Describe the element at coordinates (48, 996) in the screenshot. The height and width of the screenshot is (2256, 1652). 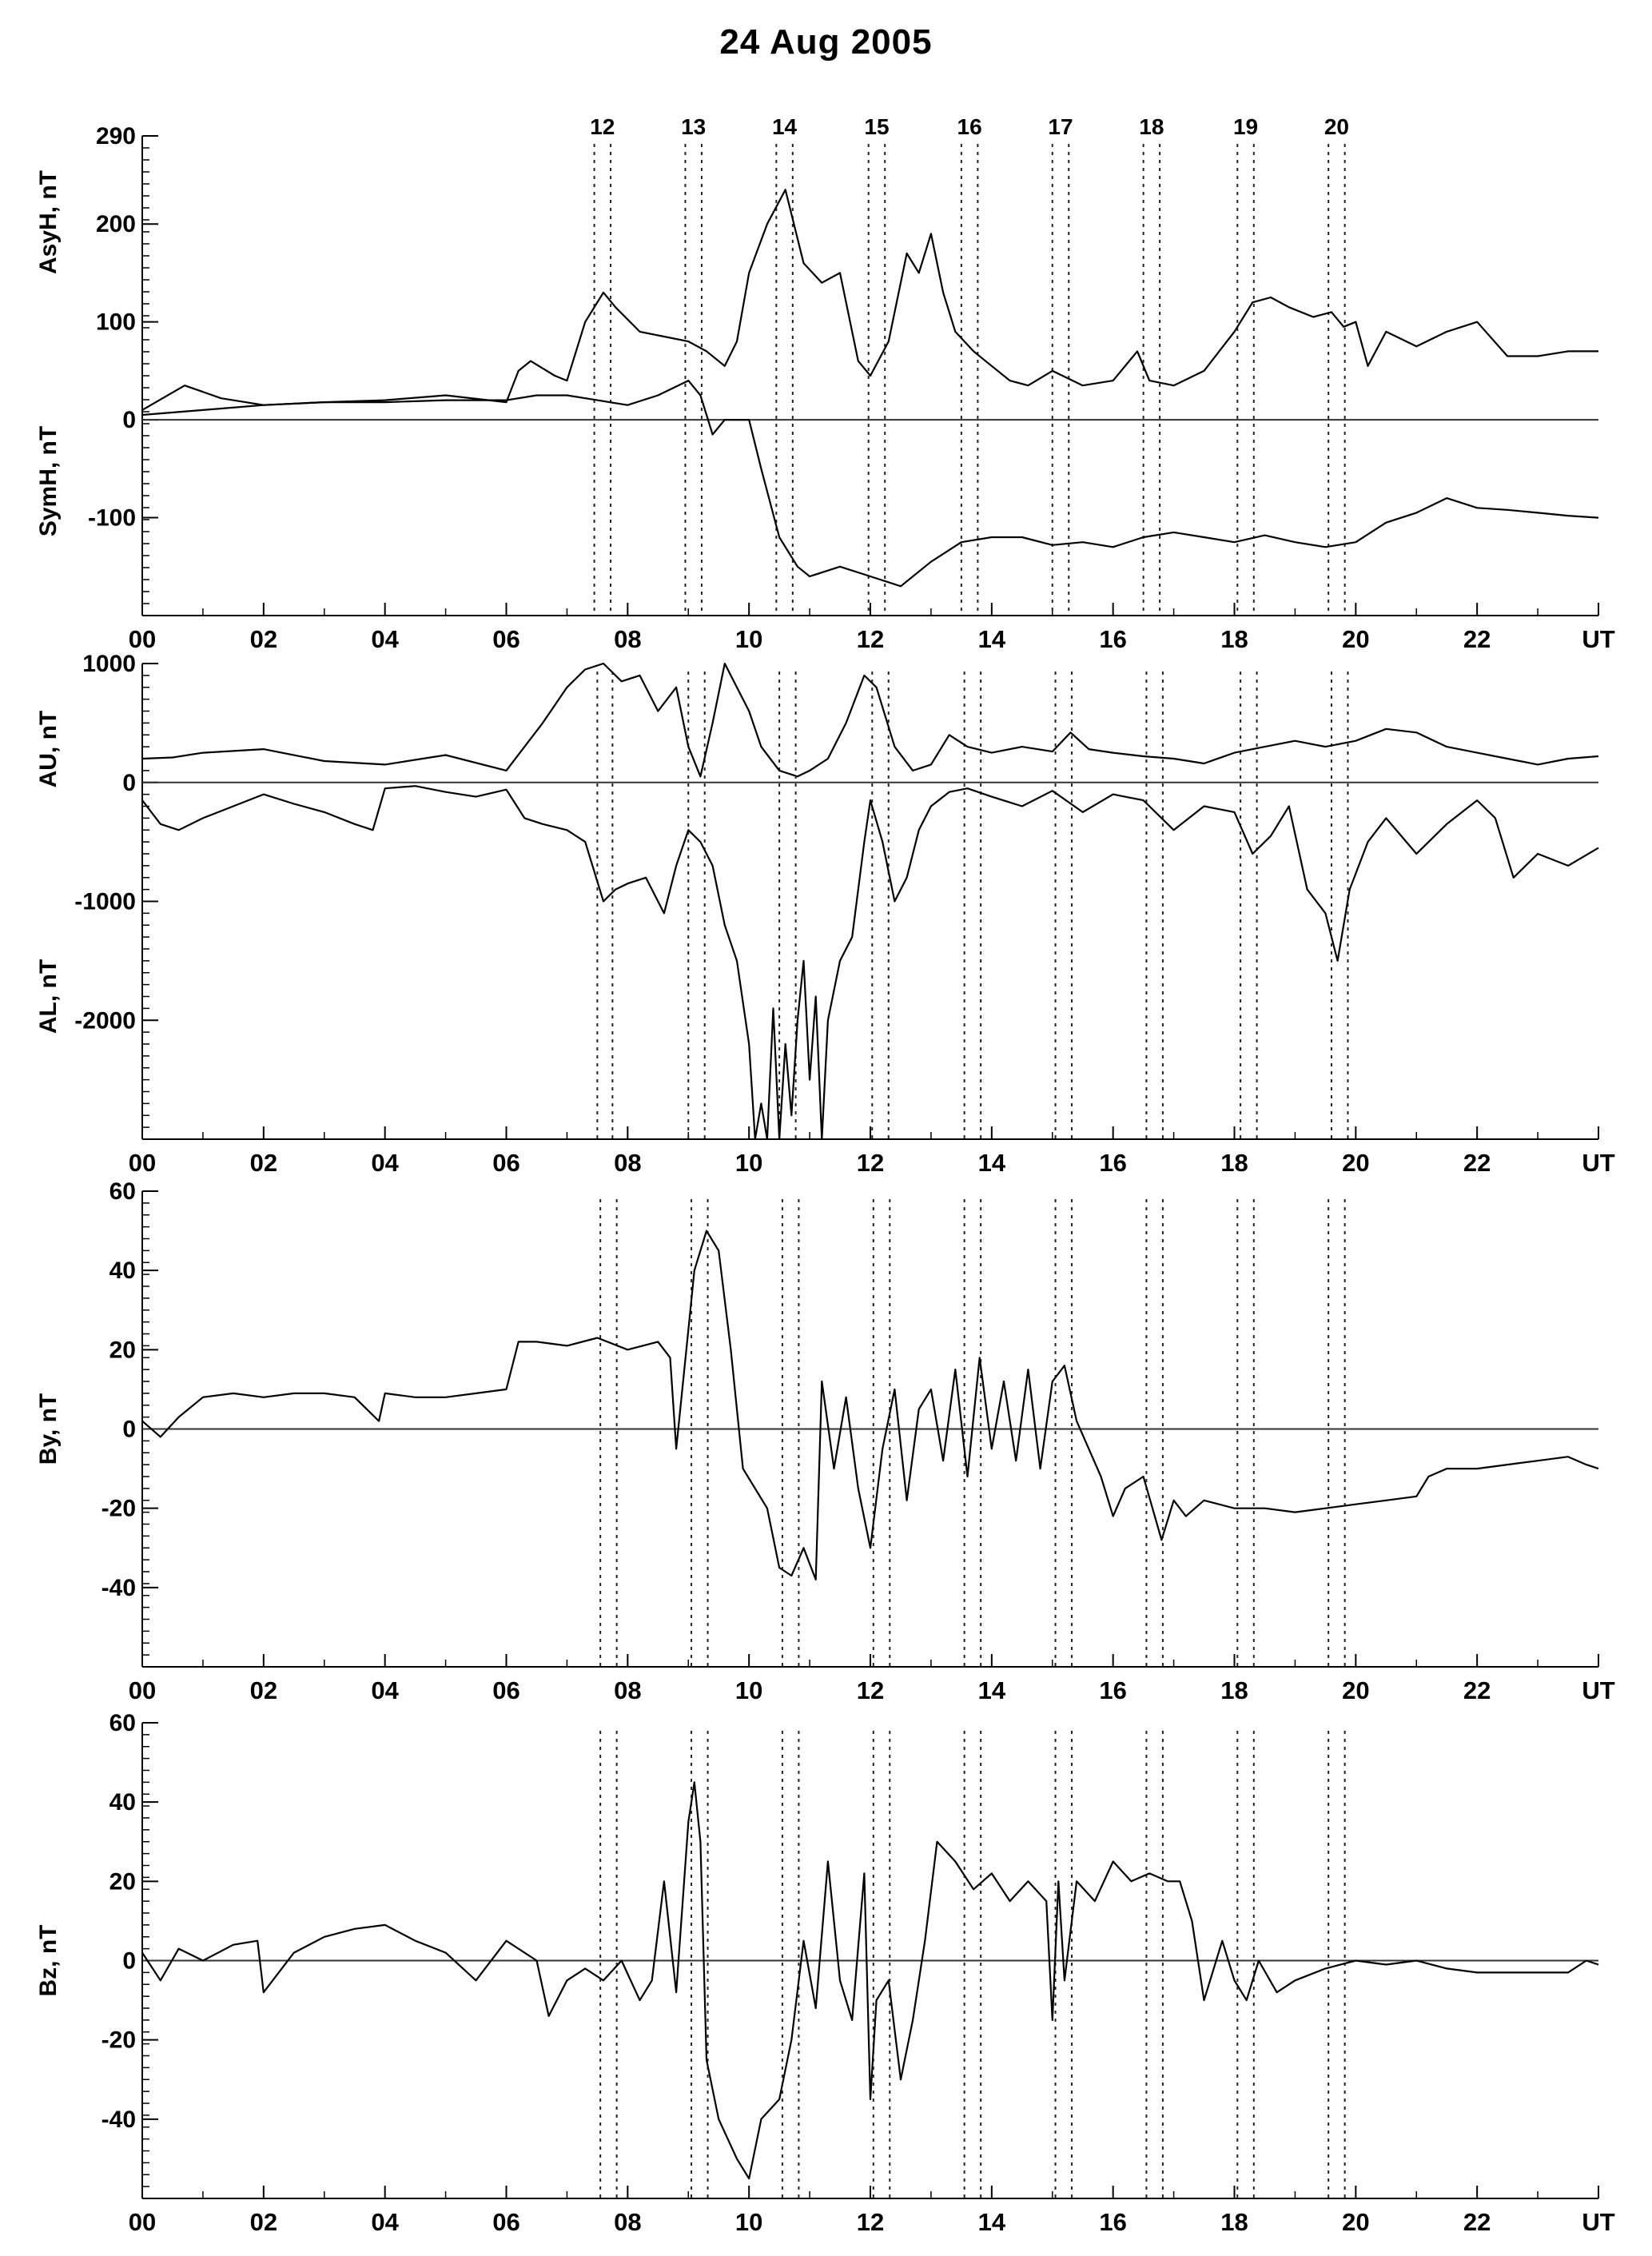
I see `y-axis-label: AL, nT` at that location.